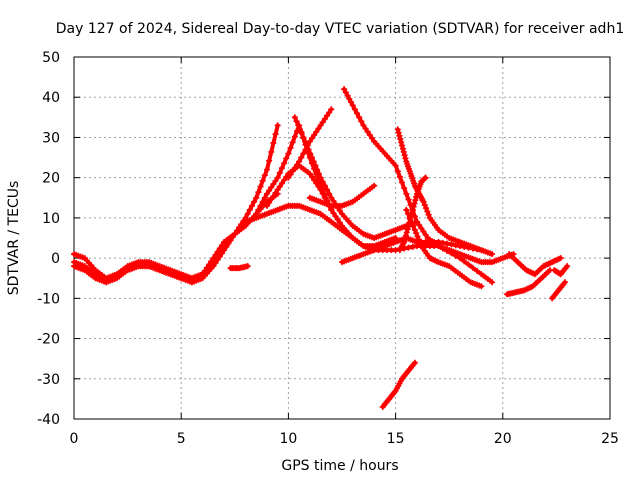 The image size is (640, 480). Describe the element at coordinates (74, 439) in the screenshot. I see `x-tick-label: 0` at that location.